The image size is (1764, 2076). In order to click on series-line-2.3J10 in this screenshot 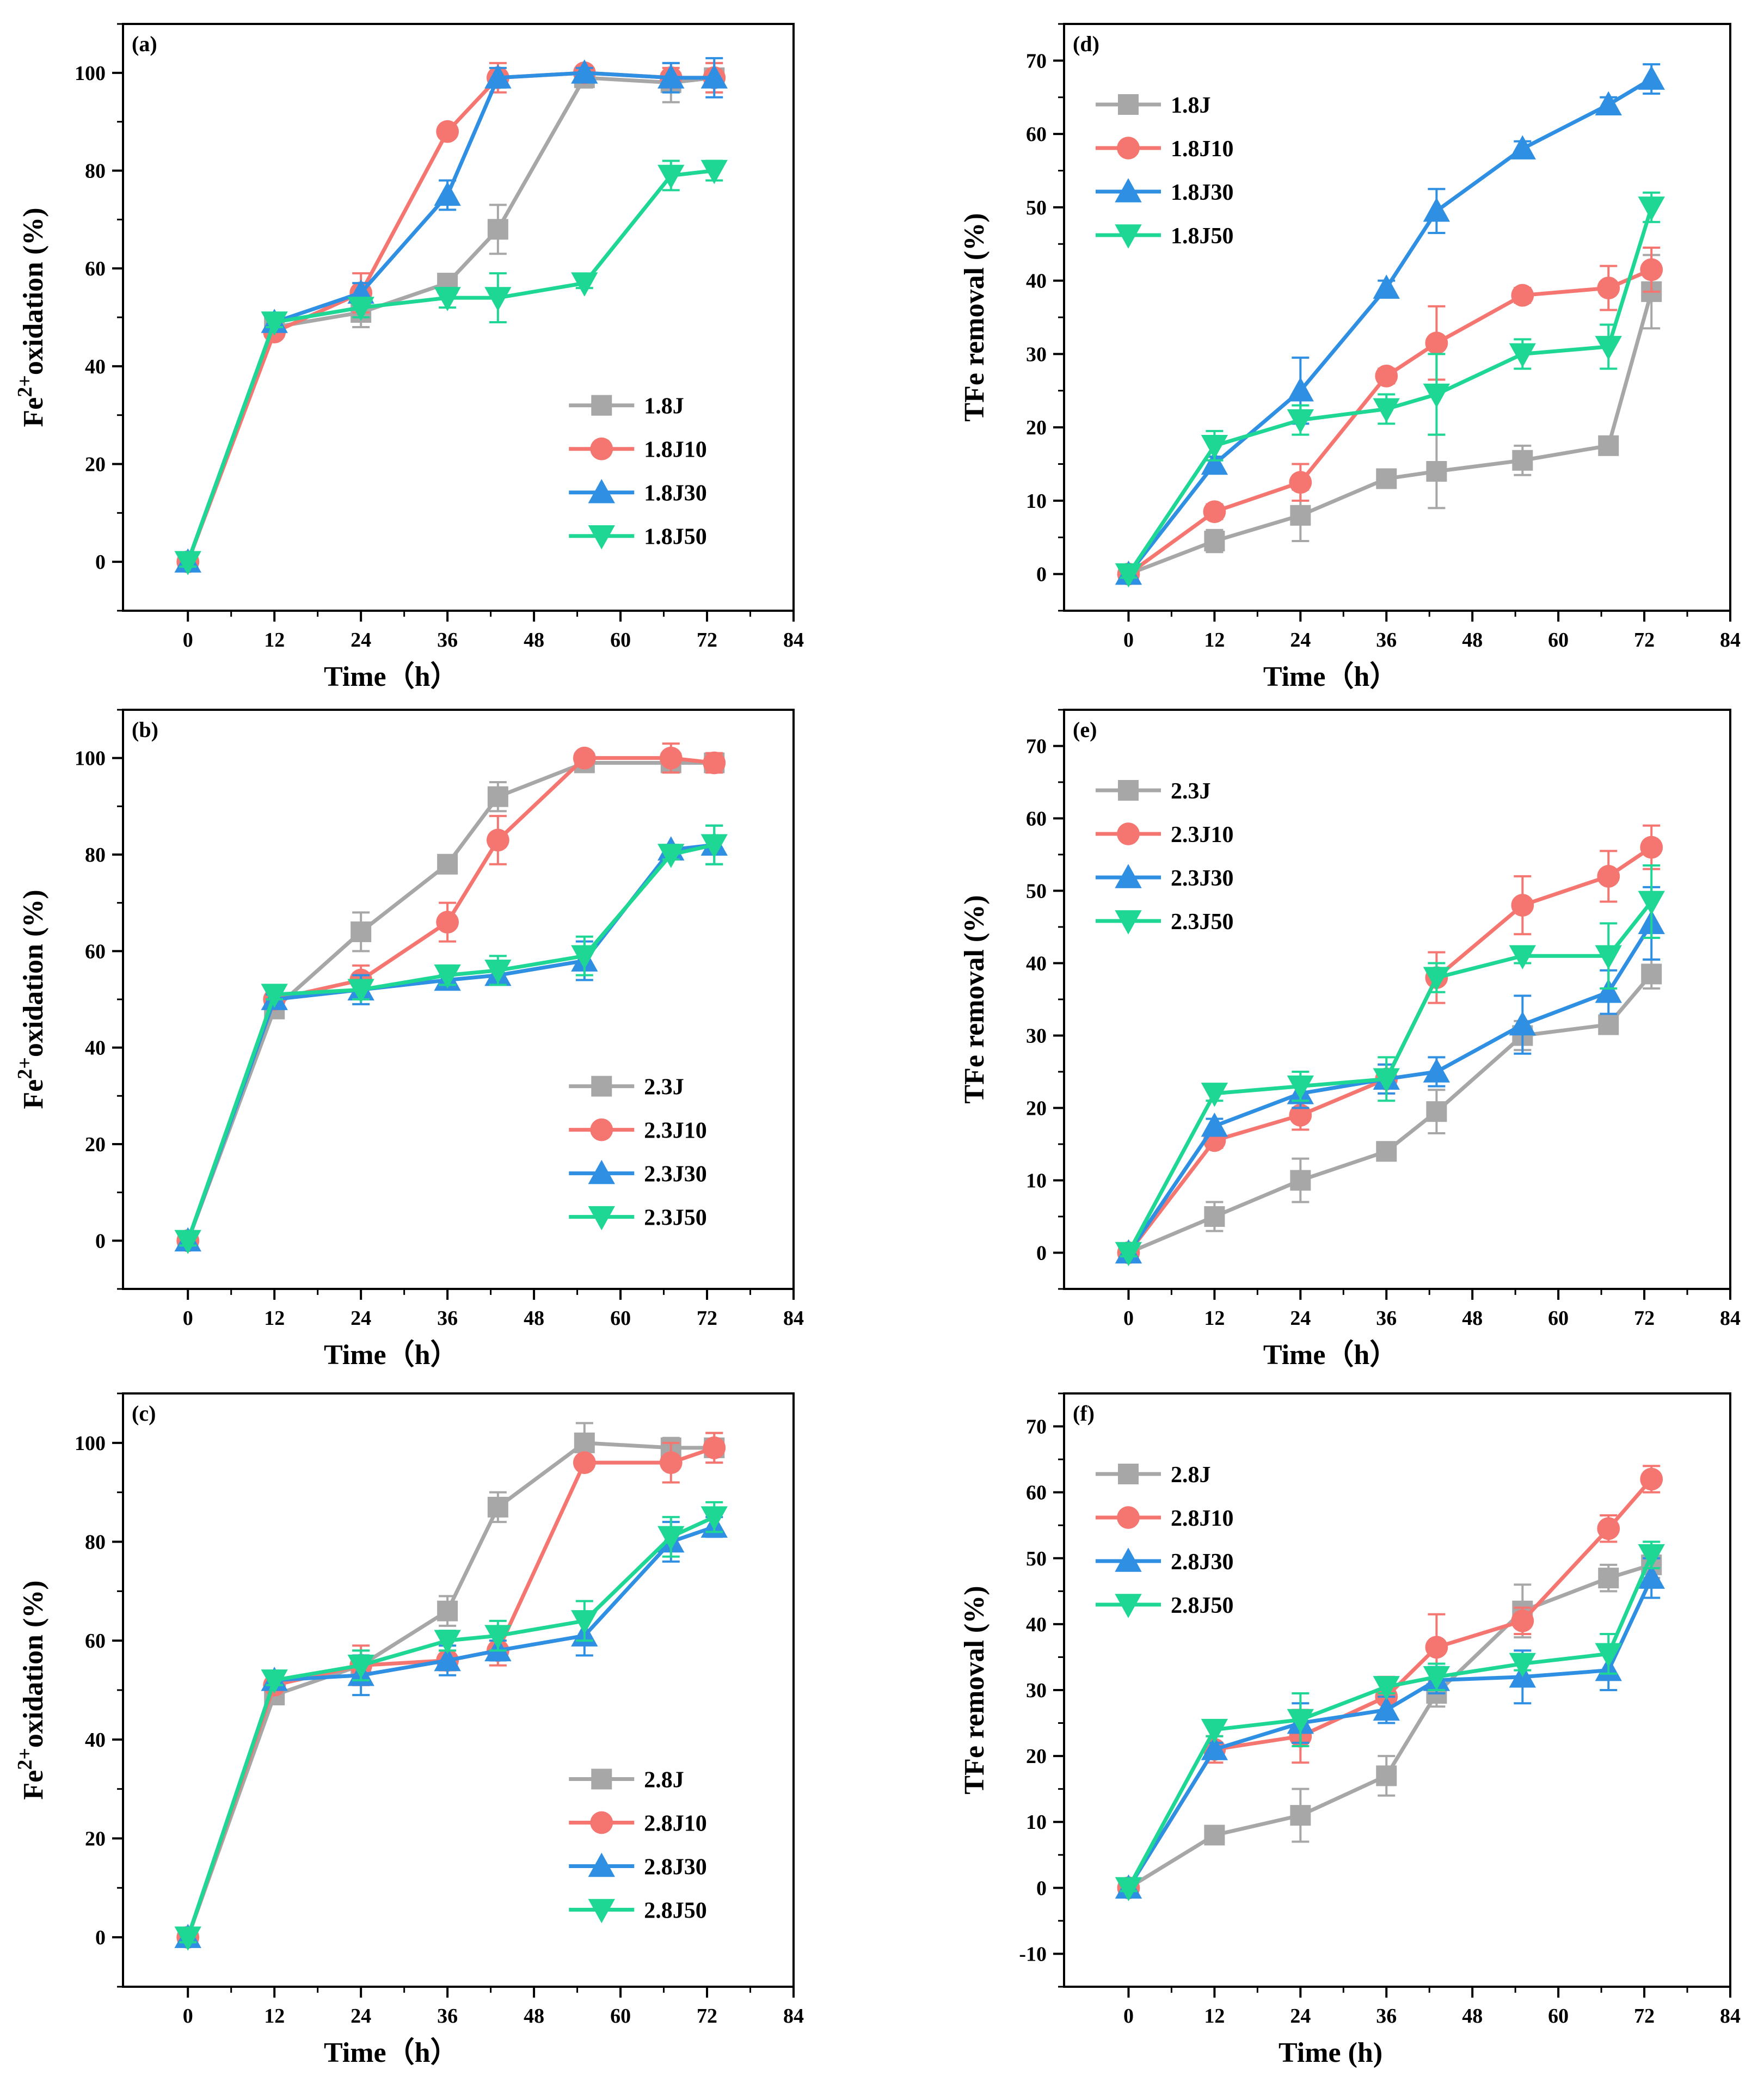, I will do `click(1390, 1049)`.